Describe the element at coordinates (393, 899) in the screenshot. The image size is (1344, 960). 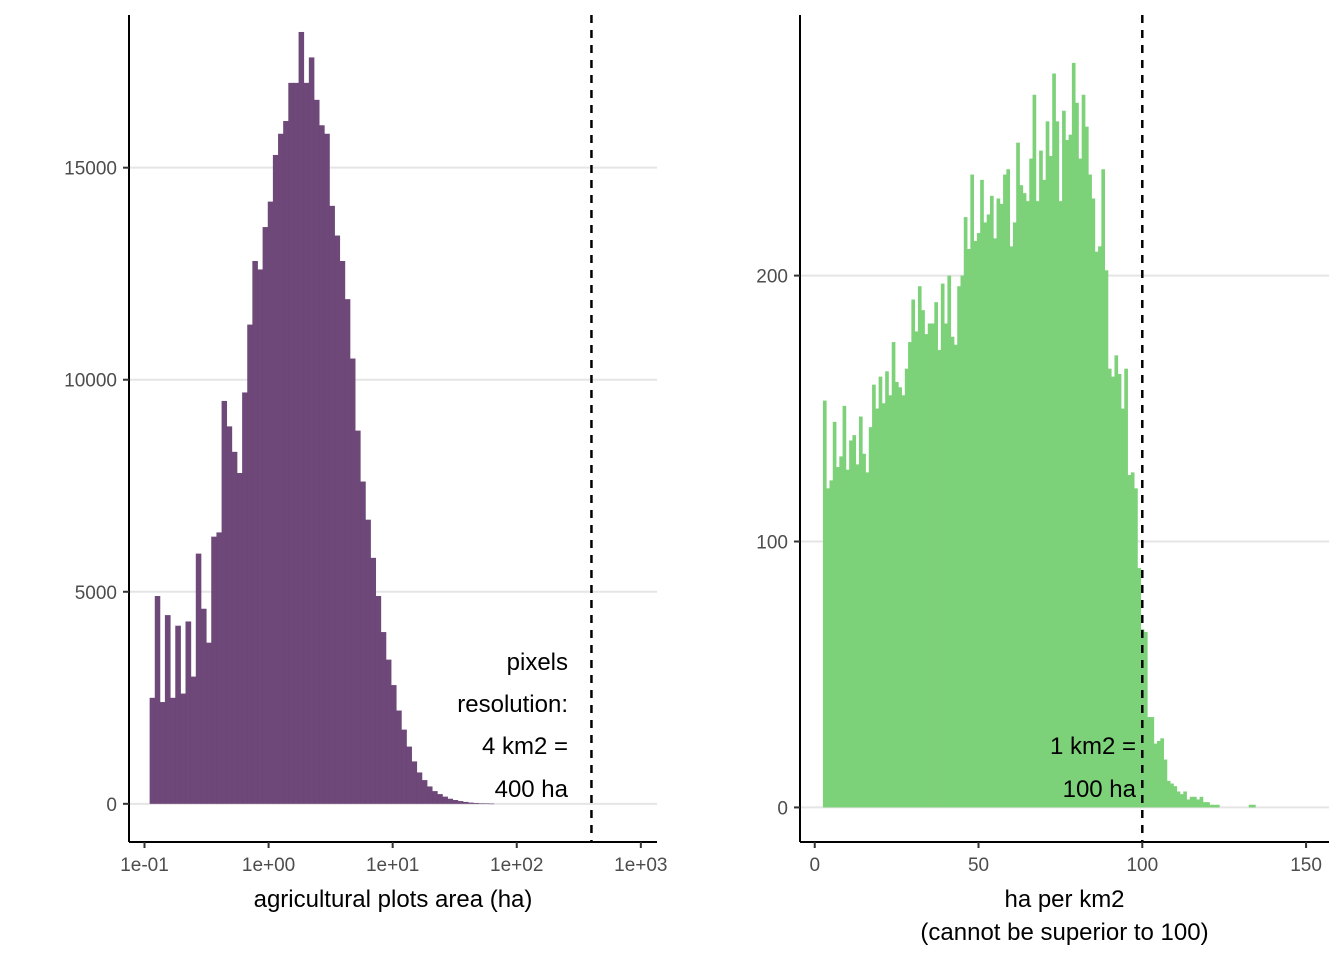
I see `x-axis-title: agricultural plots area (ha)` at that location.